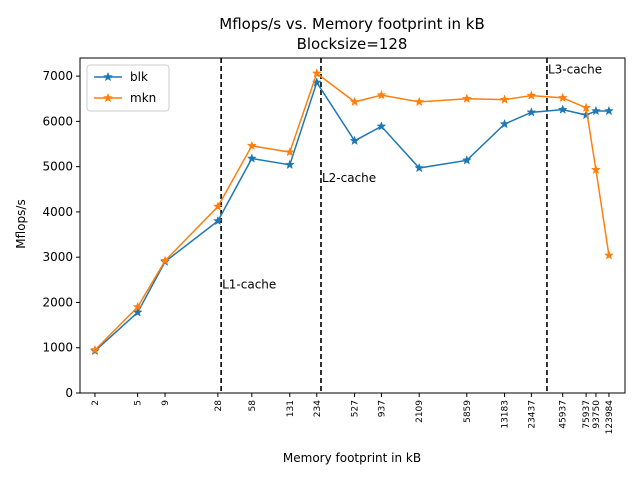 The width and height of the screenshot is (640, 480). Describe the element at coordinates (219, 406) in the screenshot. I see `x-tick-label: 28` at that location.